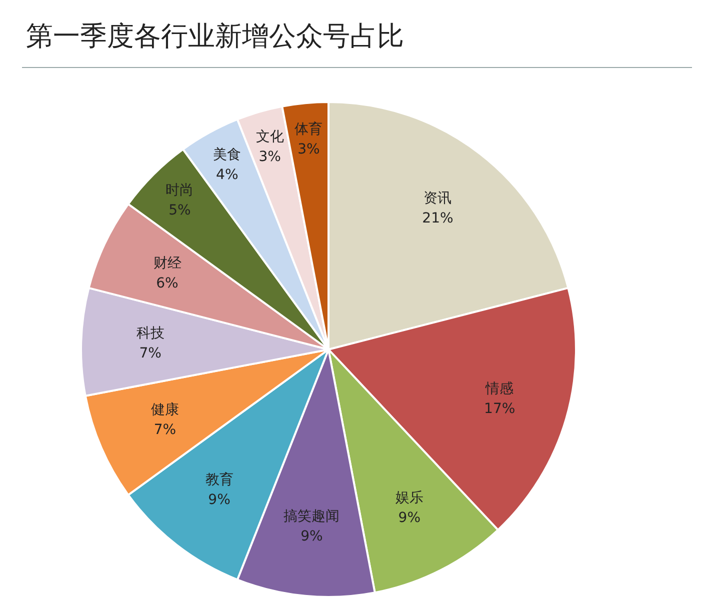 The width and height of the screenshot is (717, 609). What do you see at coordinates (227, 174) in the screenshot?
I see `data-label: 4%` at bounding box center [227, 174].